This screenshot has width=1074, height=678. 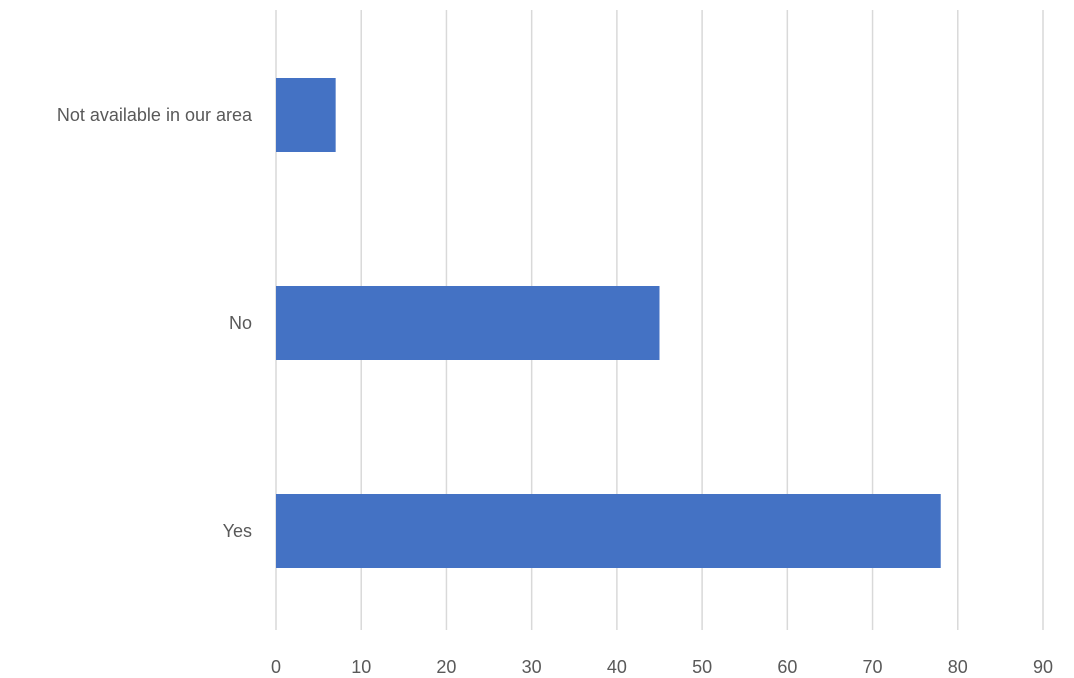 What do you see at coordinates (155, 115) in the screenshot?
I see `category-label-not-available-in-our-area: Not available in our area` at bounding box center [155, 115].